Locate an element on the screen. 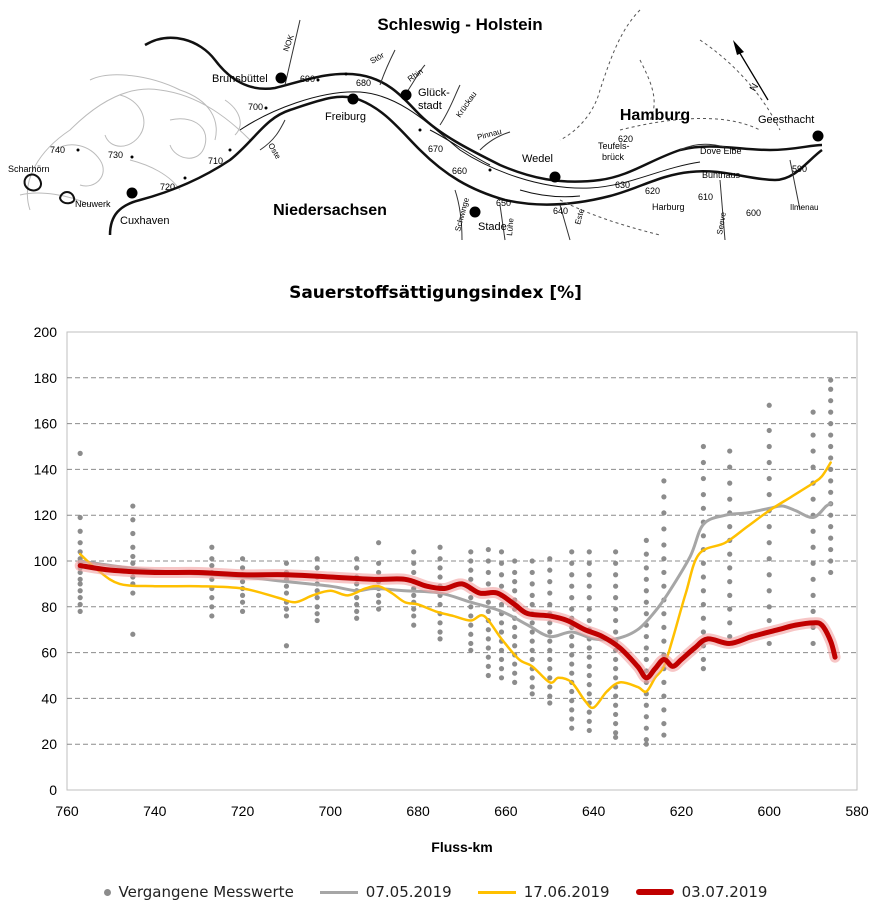 This screenshot has width=871, height=910. y-tick-label: 0 is located at coordinates (53, 790).